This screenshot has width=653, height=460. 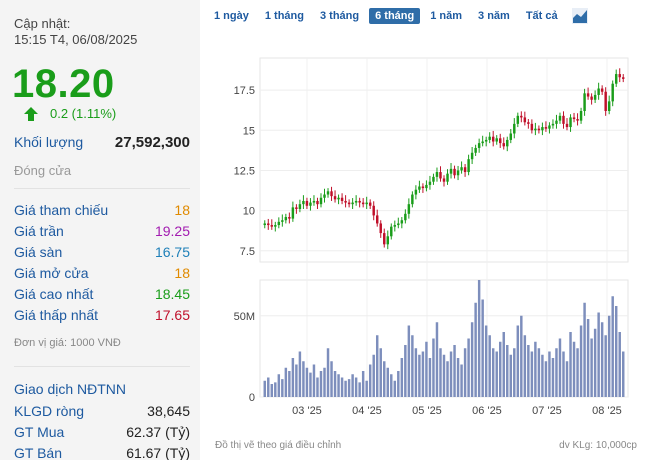 I want to click on area-chart-icon, so click(x=579, y=16).